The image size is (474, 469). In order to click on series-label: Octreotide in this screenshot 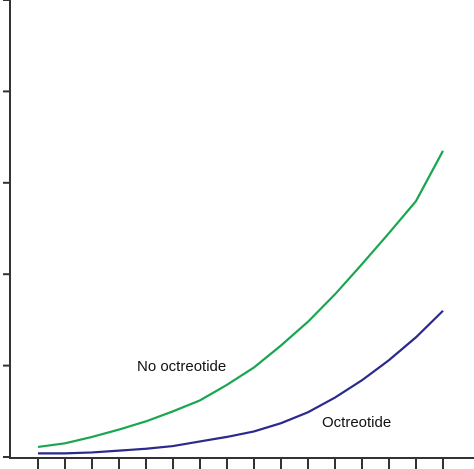, I will do `click(356, 422)`.